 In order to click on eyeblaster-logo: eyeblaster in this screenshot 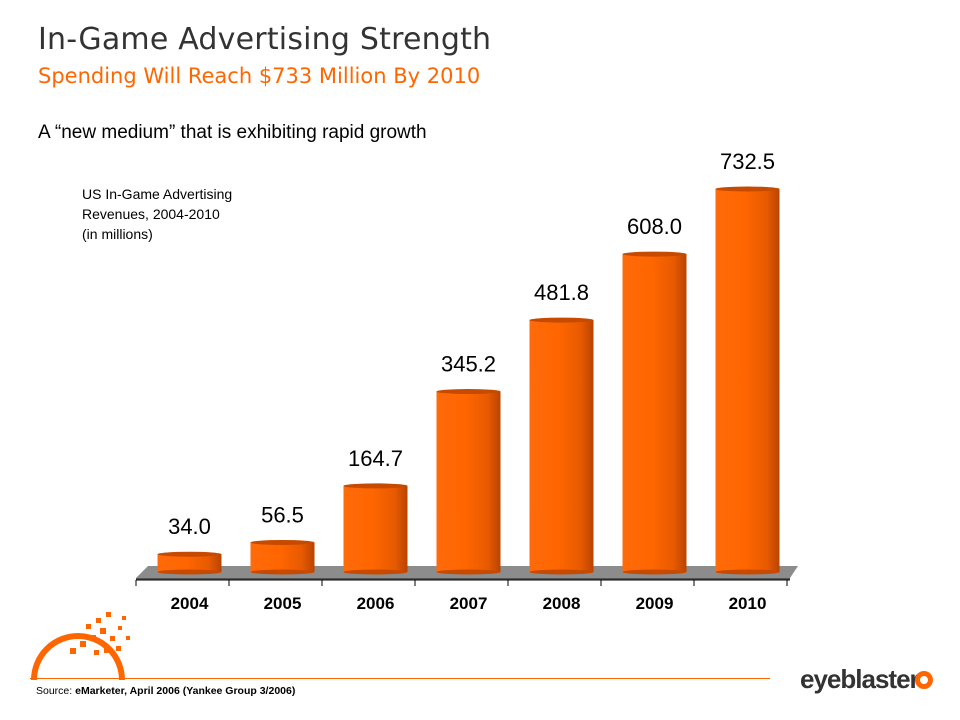, I will do `click(870, 678)`.